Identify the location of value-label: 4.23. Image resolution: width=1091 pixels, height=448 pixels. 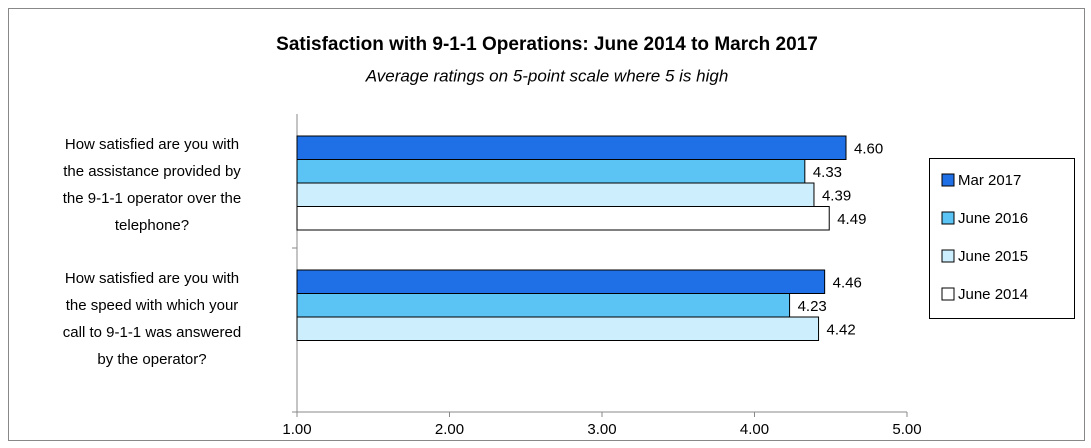
(812, 306).